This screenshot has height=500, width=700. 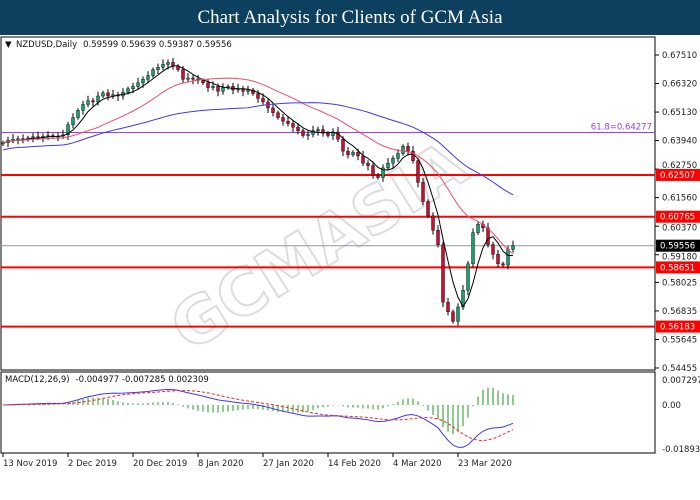 I want to click on current-price-tag, so click(x=678, y=245).